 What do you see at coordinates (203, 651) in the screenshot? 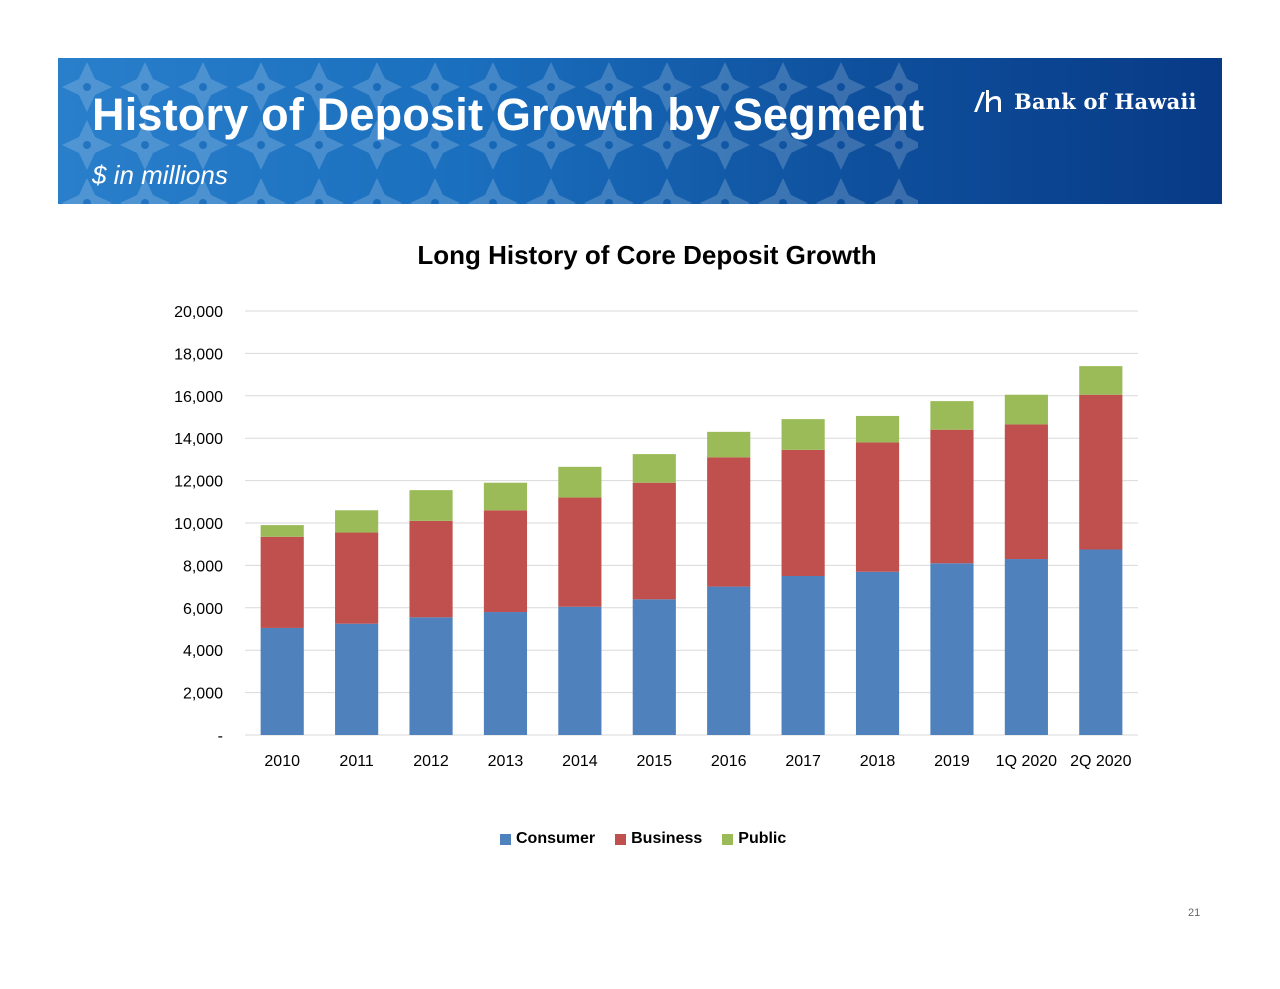
I see `y-tick-label: 4,000` at bounding box center [203, 651].